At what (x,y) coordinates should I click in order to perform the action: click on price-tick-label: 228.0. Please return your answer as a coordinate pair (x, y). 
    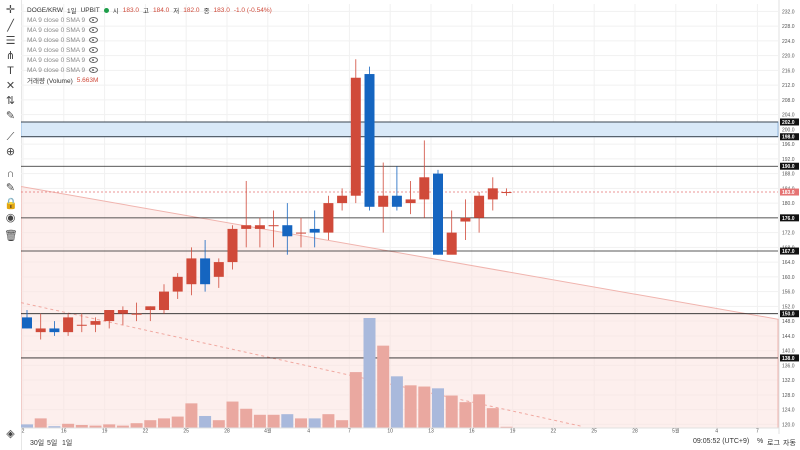
    Looking at the image, I should click on (788, 27).